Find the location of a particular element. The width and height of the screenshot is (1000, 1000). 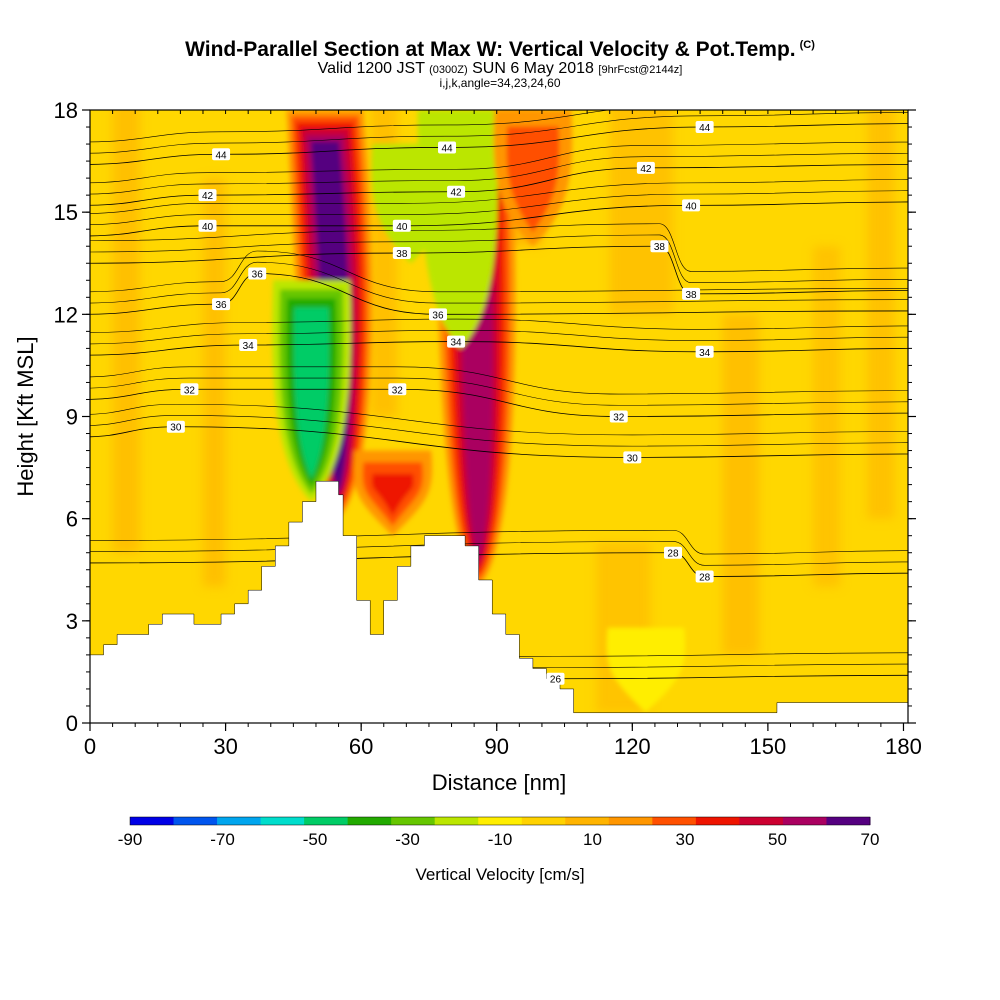

theta-label-text: 40 is located at coordinates (692, 206).